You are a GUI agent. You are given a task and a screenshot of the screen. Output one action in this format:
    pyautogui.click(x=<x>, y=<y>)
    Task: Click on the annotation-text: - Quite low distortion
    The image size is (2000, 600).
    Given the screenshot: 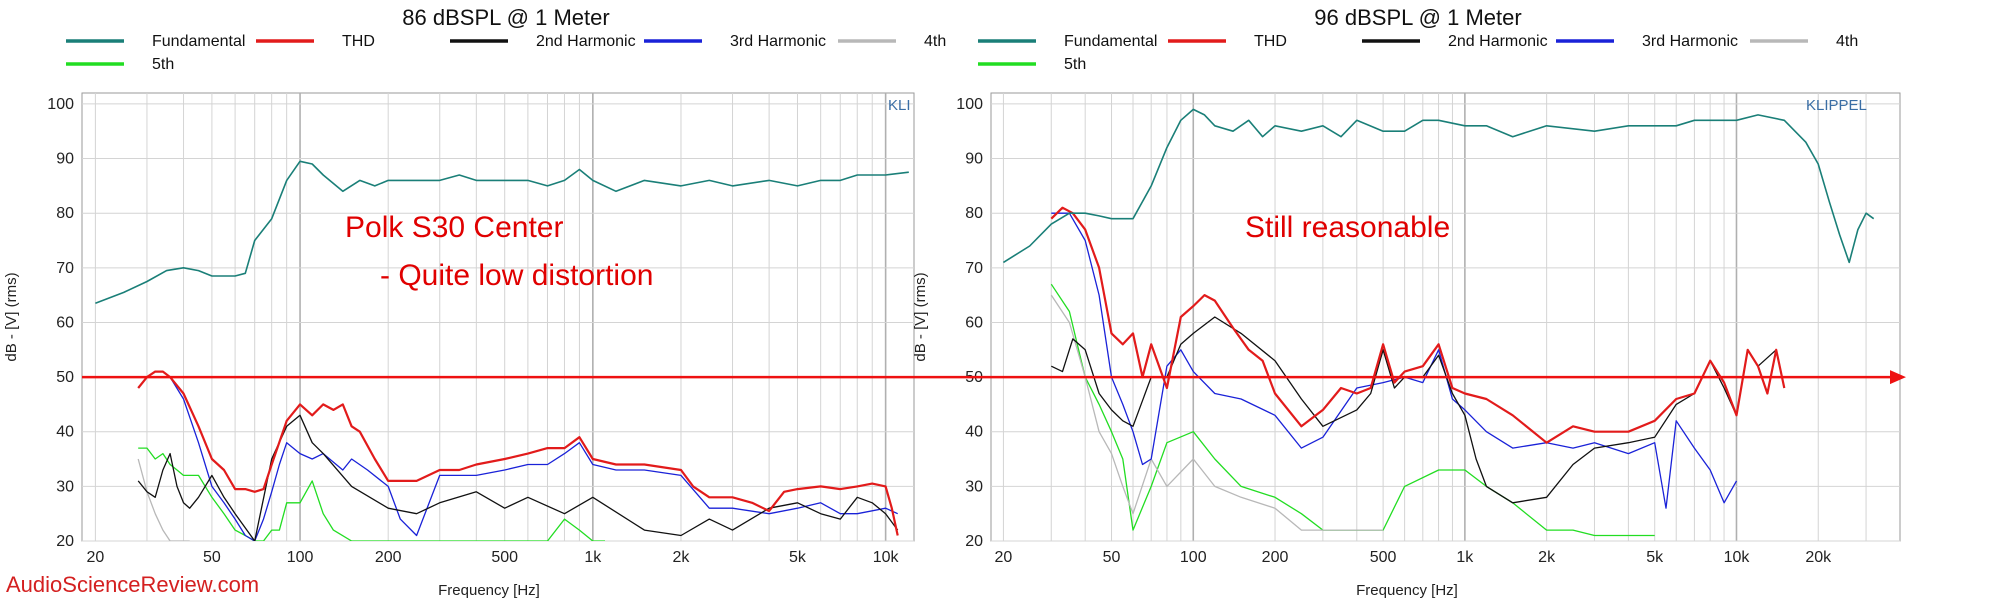 What is the action you would take?
    pyautogui.click(x=516, y=275)
    